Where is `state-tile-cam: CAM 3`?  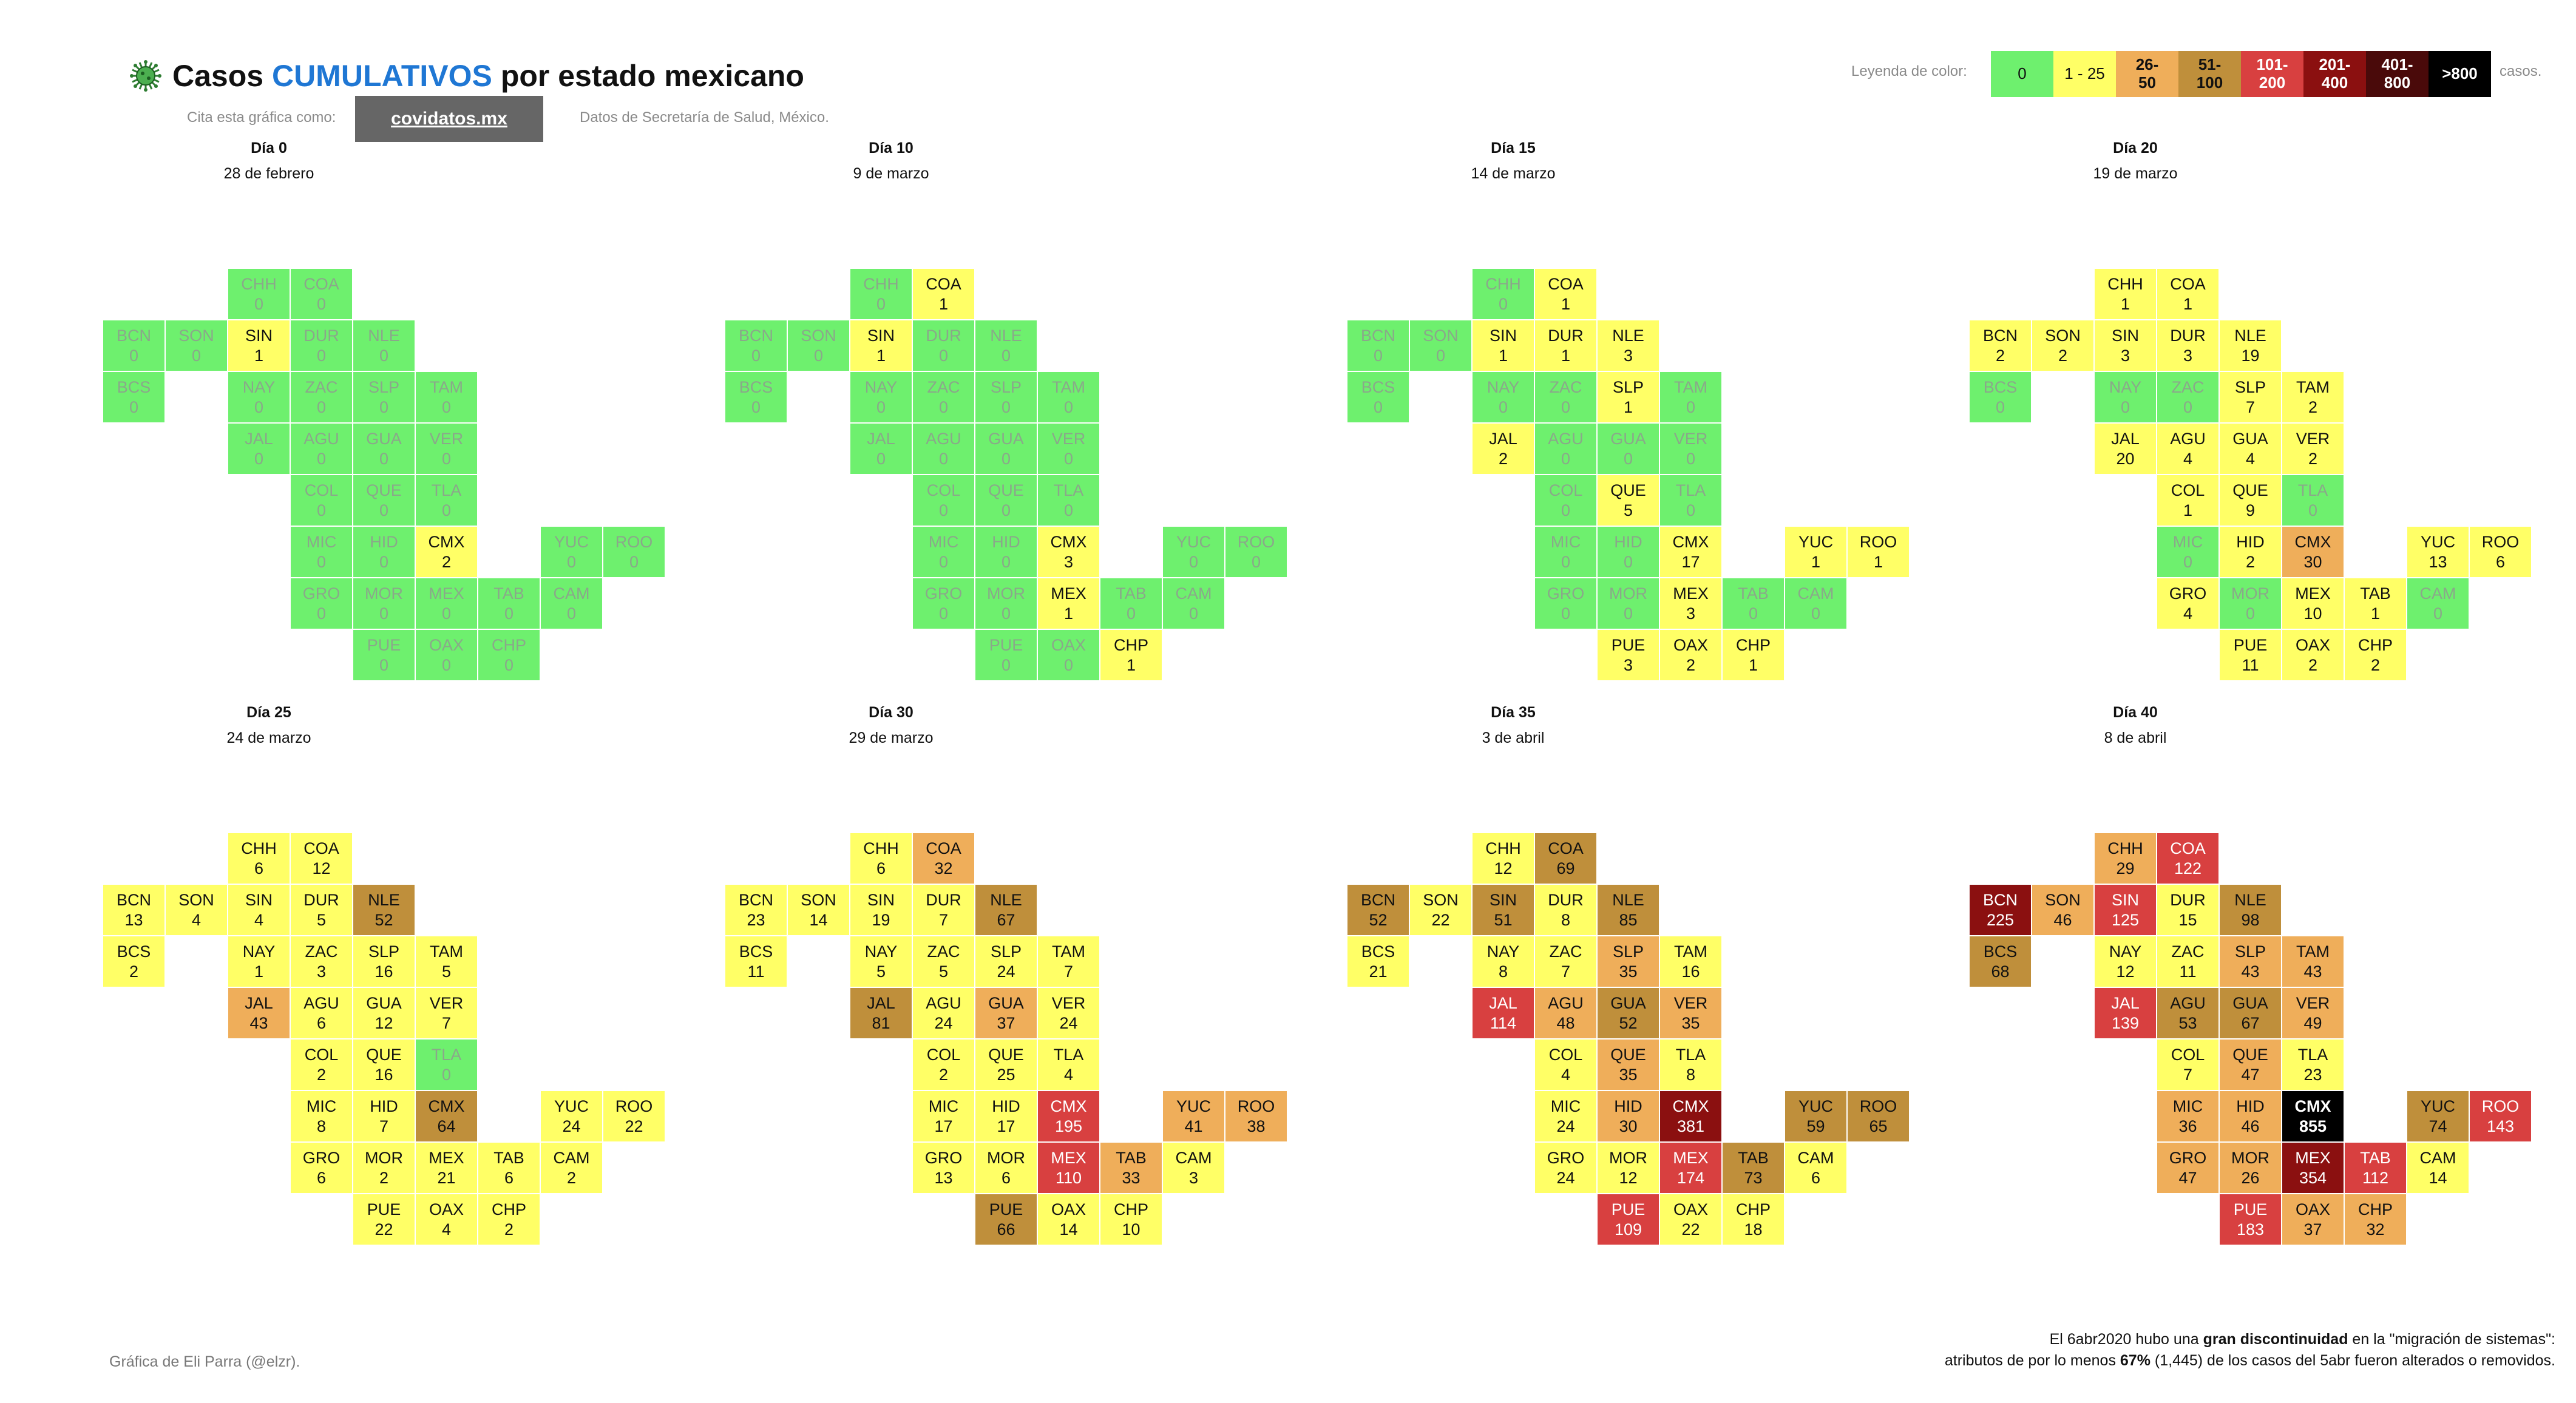
state-tile-cam: CAM 3 is located at coordinates (1193, 1168).